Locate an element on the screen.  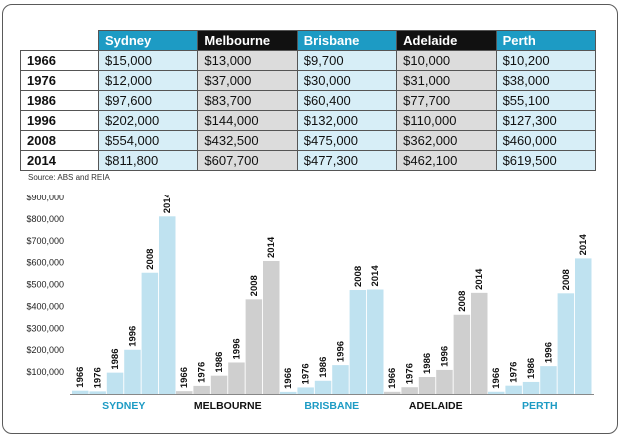
column-header-brisbane: Brisbane is located at coordinates (347, 40).